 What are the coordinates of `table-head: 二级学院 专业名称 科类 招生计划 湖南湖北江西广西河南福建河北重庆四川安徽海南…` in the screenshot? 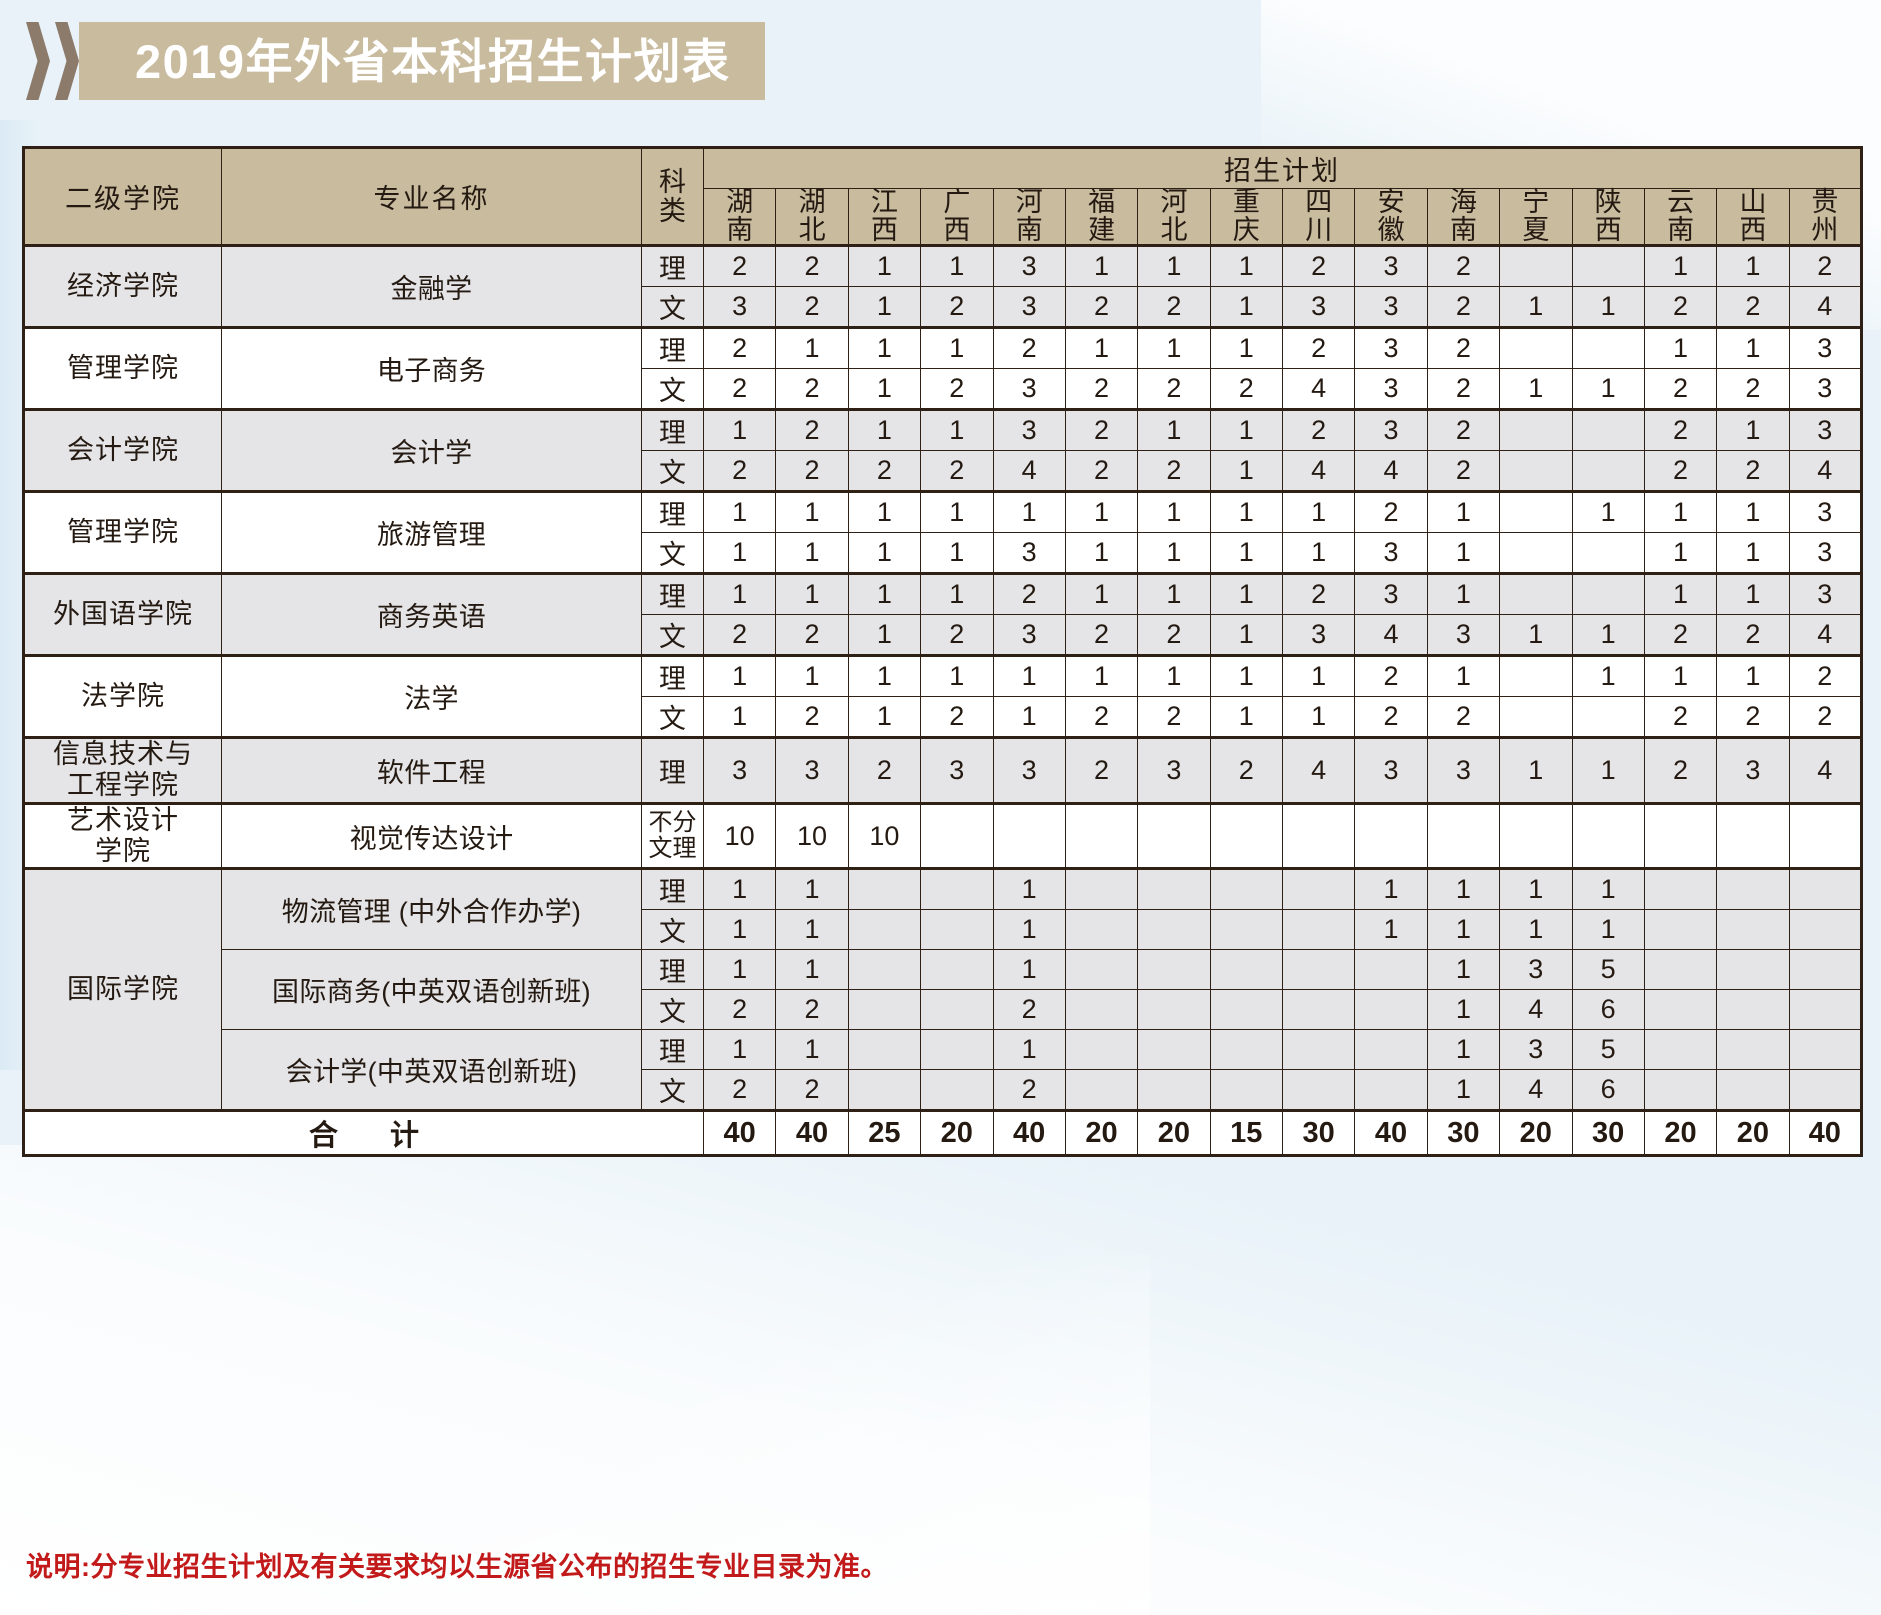 It's located at (943, 196).